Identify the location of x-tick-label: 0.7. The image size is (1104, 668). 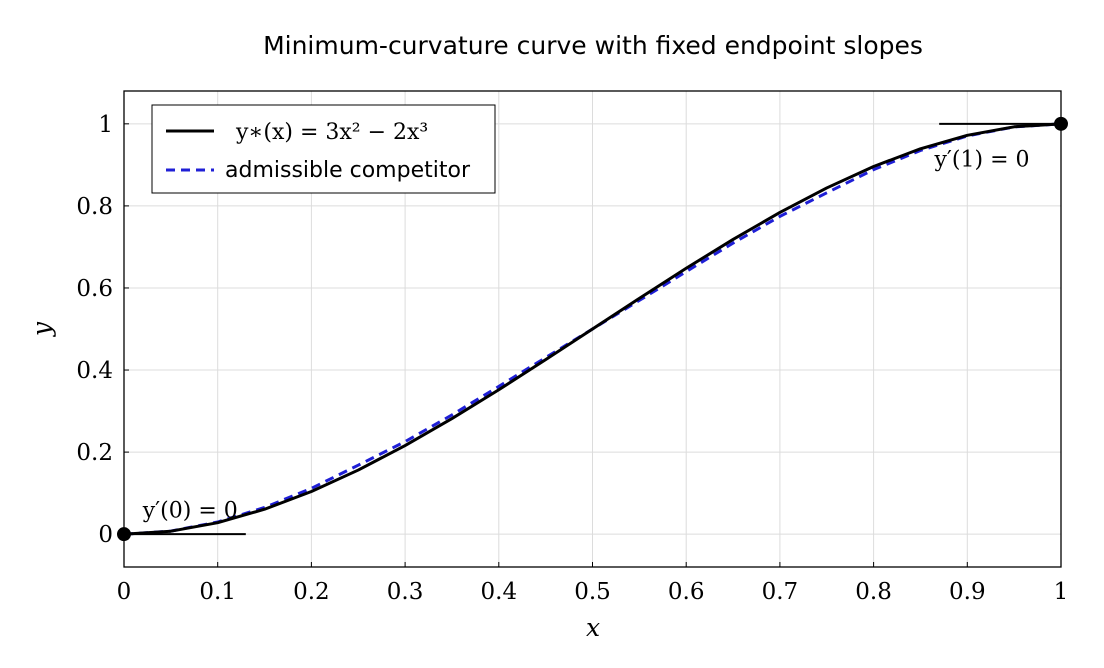
(780, 592).